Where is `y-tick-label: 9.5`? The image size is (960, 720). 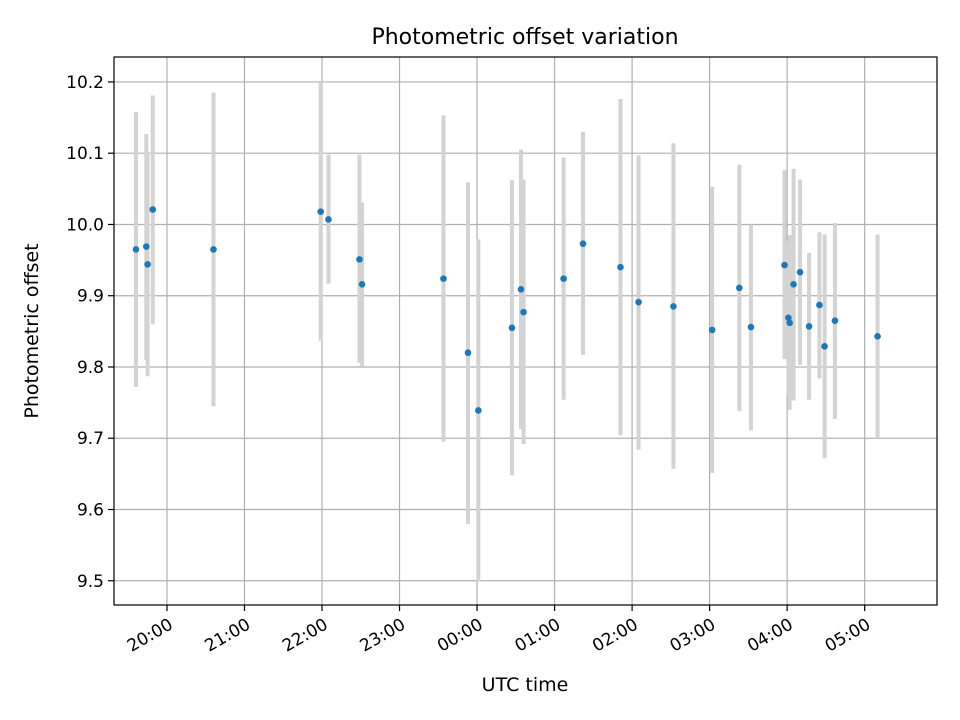
y-tick-label: 9.5 is located at coordinates (90, 582).